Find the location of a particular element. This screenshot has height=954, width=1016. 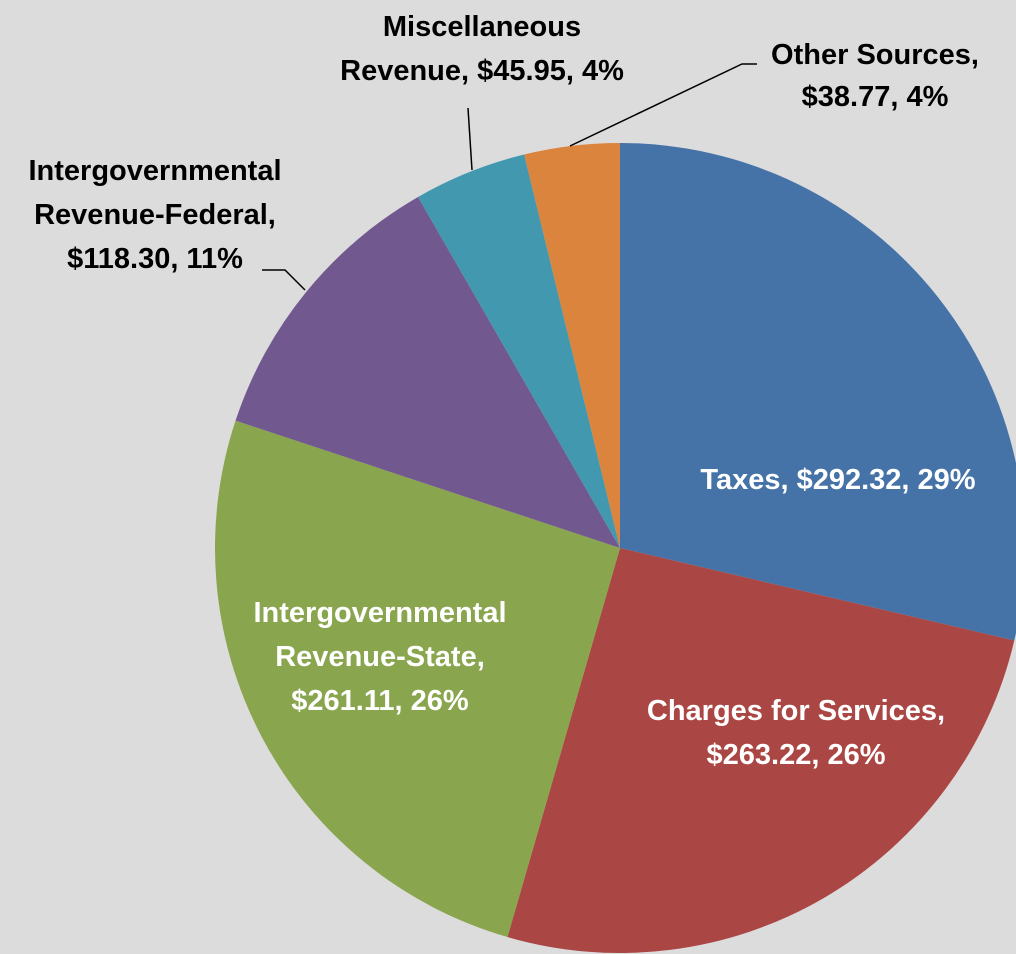

leader-line-intergovernmental-revenue-federal is located at coordinates (284, 280).